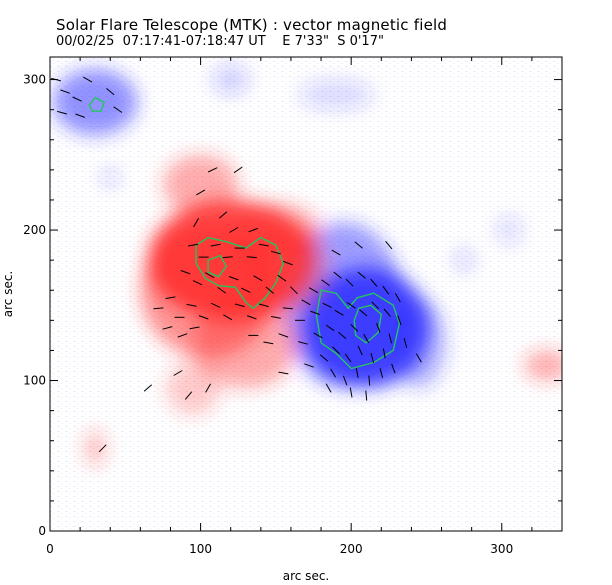  Describe the element at coordinates (351, 549) in the screenshot. I see `x-tick-label: 200` at that location.